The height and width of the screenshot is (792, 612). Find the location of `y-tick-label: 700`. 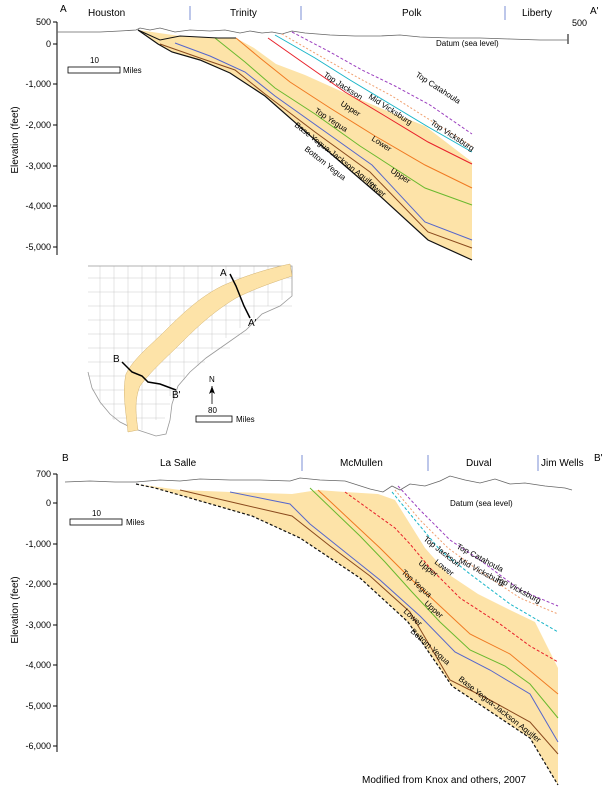

y-tick-label: 700 is located at coordinates (43, 474).